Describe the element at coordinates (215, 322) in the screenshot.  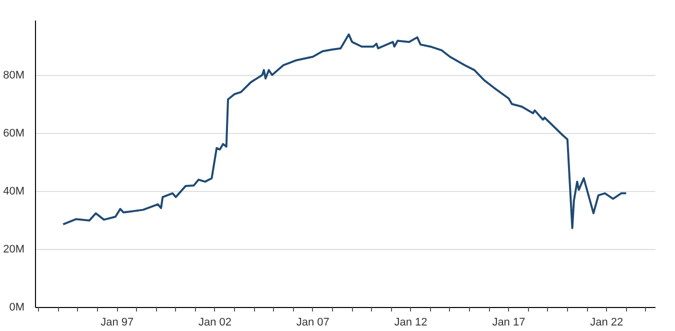
I see `x-tick-label: Jan 02` at that location.